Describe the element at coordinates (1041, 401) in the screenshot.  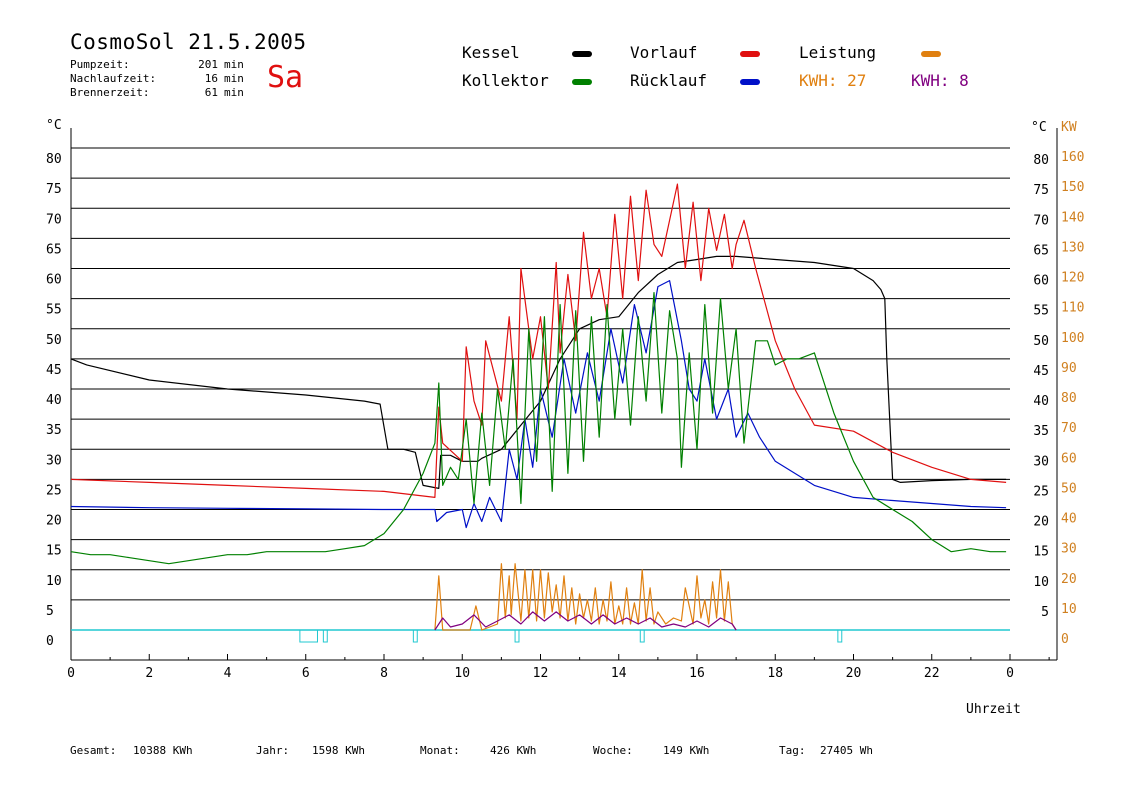
I see `y2-tick-label: 40` at that location.